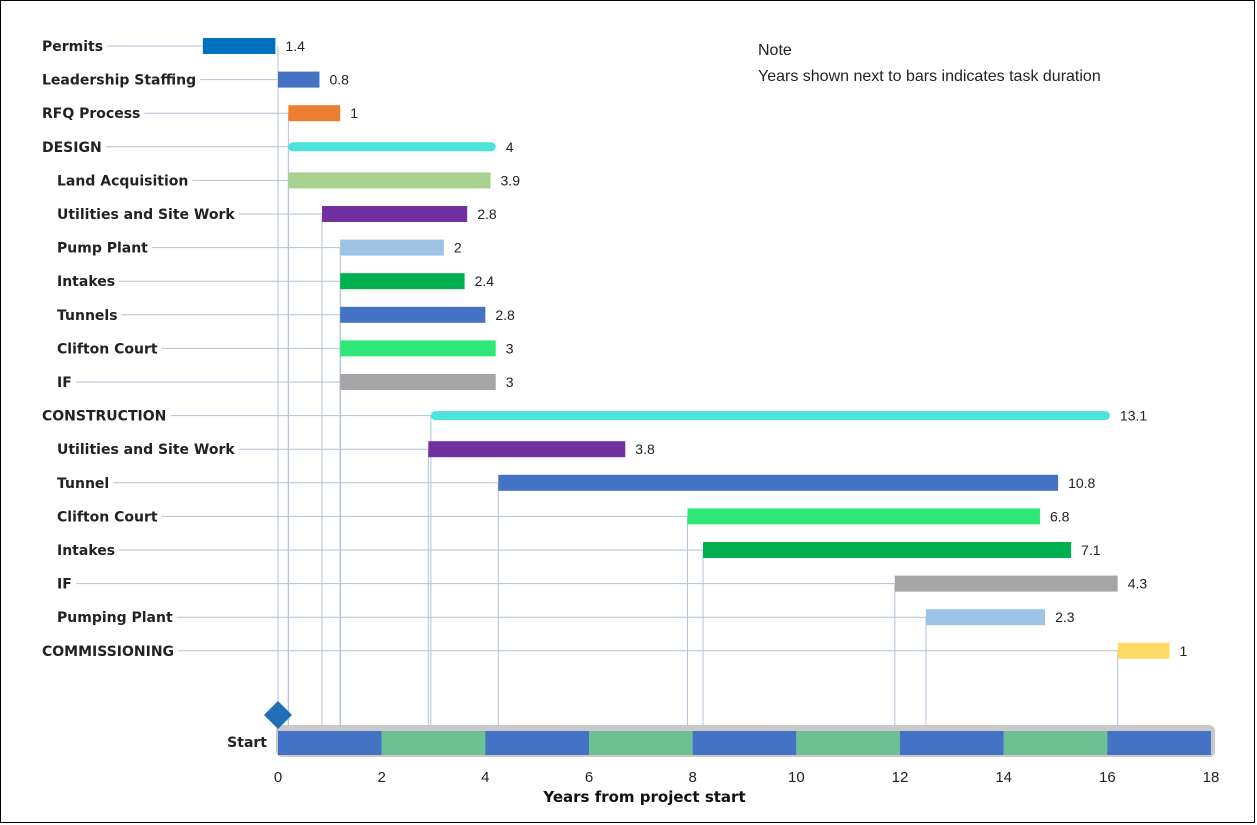  What do you see at coordinates (278, 777) in the screenshot?
I see `x-tick-label: 0` at bounding box center [278, 777].